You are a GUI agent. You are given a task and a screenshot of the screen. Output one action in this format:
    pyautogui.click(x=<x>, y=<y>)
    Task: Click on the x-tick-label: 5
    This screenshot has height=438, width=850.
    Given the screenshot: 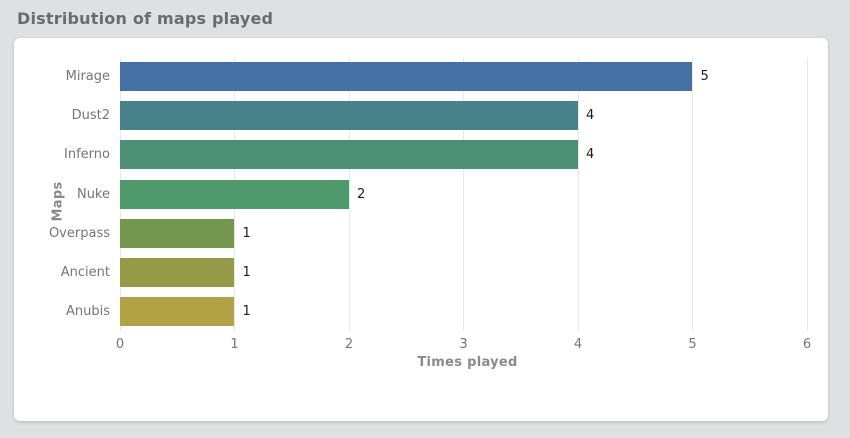 What is the action you would take?
    pyautogui.click(x=692, y=344)
    